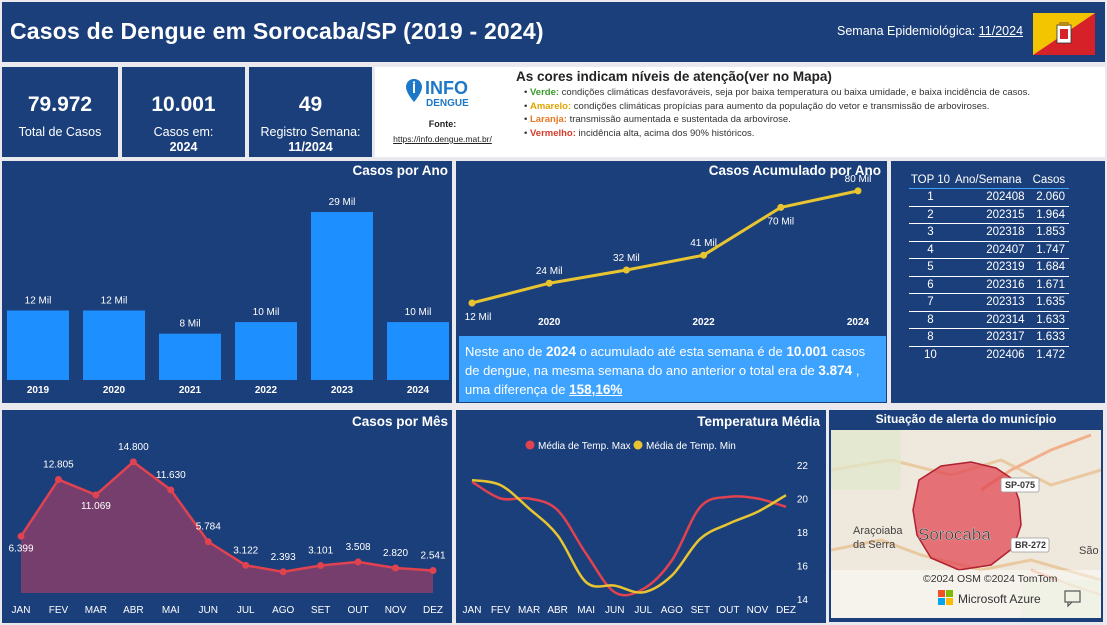 This screenshot has width=1107, height=625. What do you see at coordinates (1005, 319) in the screenshot?
I see `top10-cell: 202314` at bounding box center [1005, 319].